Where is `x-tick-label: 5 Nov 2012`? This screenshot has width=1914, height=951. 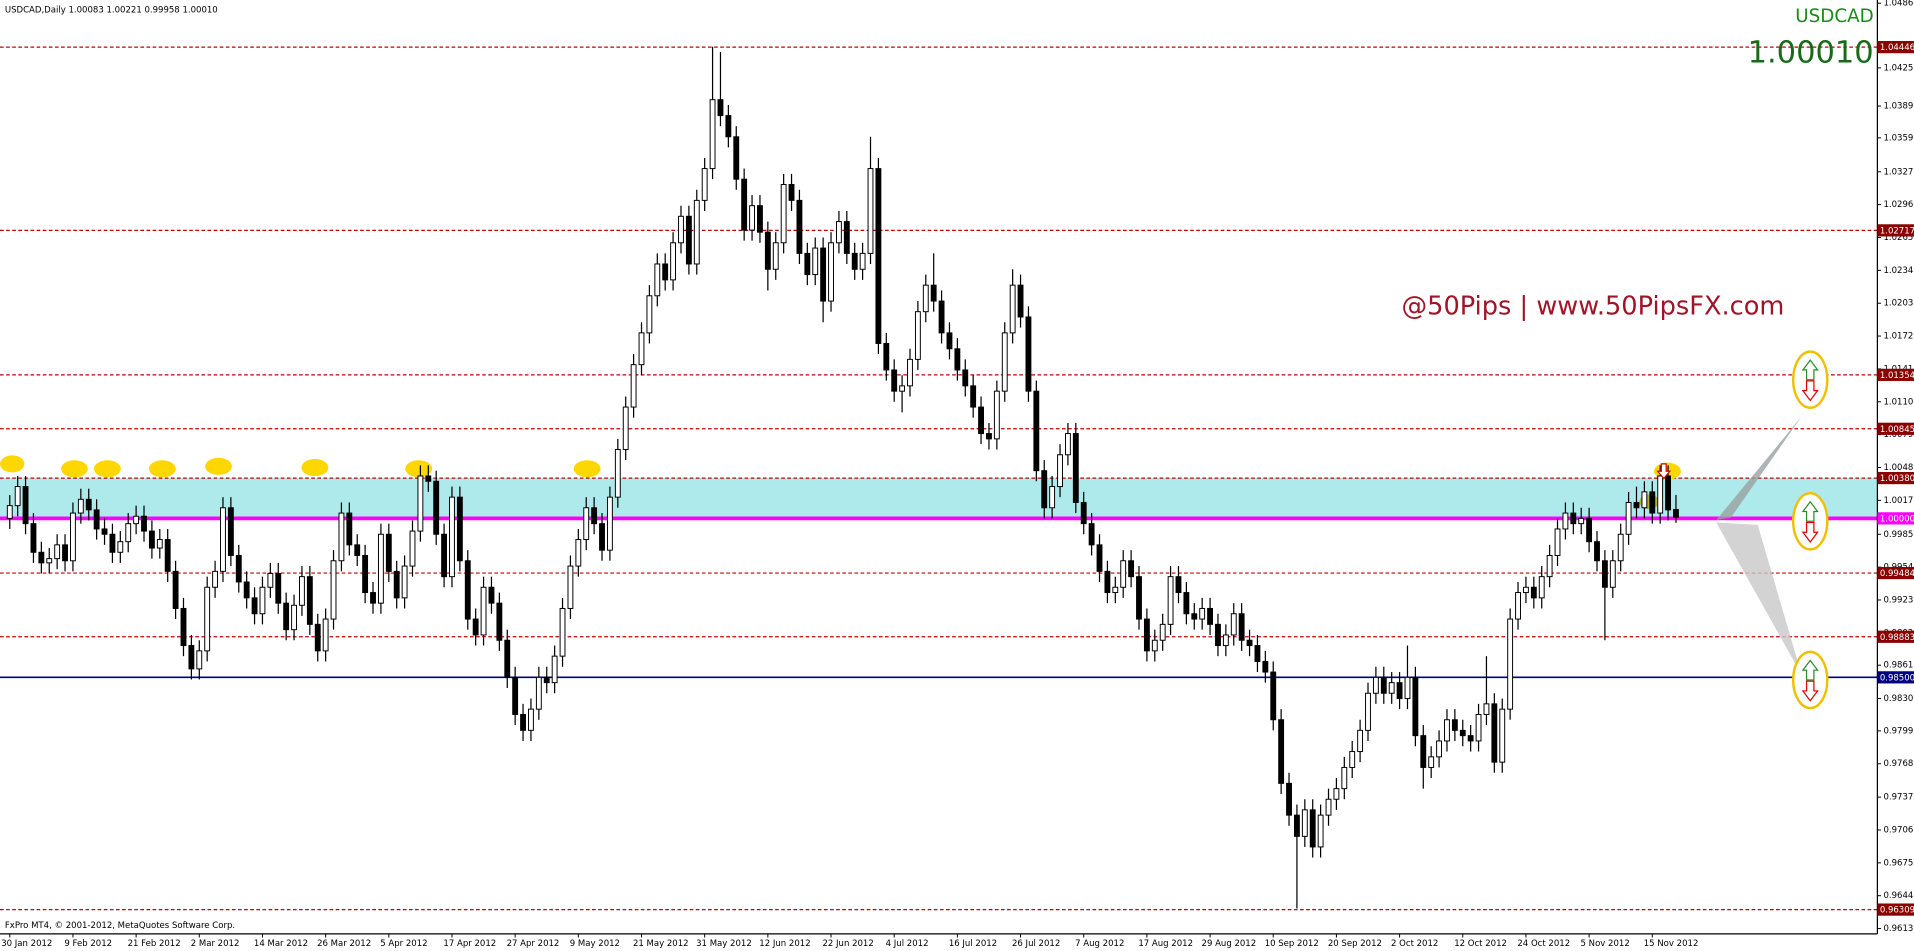
x-tick-label: 5 Nov 2012 is located at coordinates (1605, 944).